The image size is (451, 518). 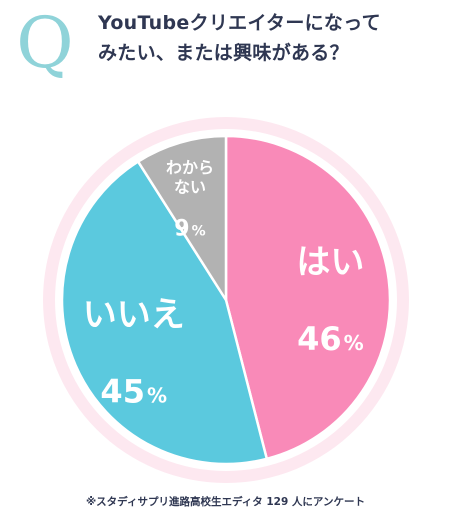 What do you see at coordinates (225, 502) in the screenshot?
I see `survey-footnote: ※スタディサプリ進路高校生エディタ 129 人にアンケート` at bounding box center [225, 502].